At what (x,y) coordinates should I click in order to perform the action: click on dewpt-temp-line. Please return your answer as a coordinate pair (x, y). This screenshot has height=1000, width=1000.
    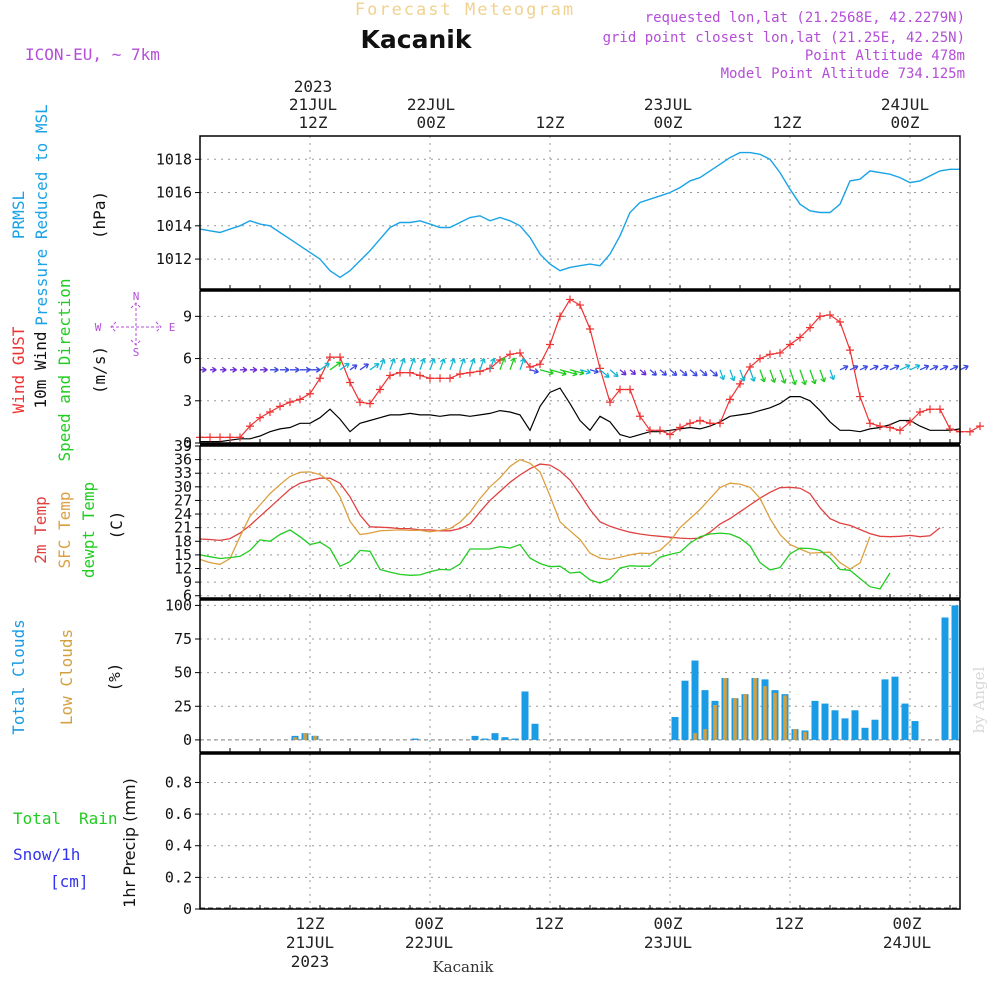
    Looking at the image, I should click on (545, 559).